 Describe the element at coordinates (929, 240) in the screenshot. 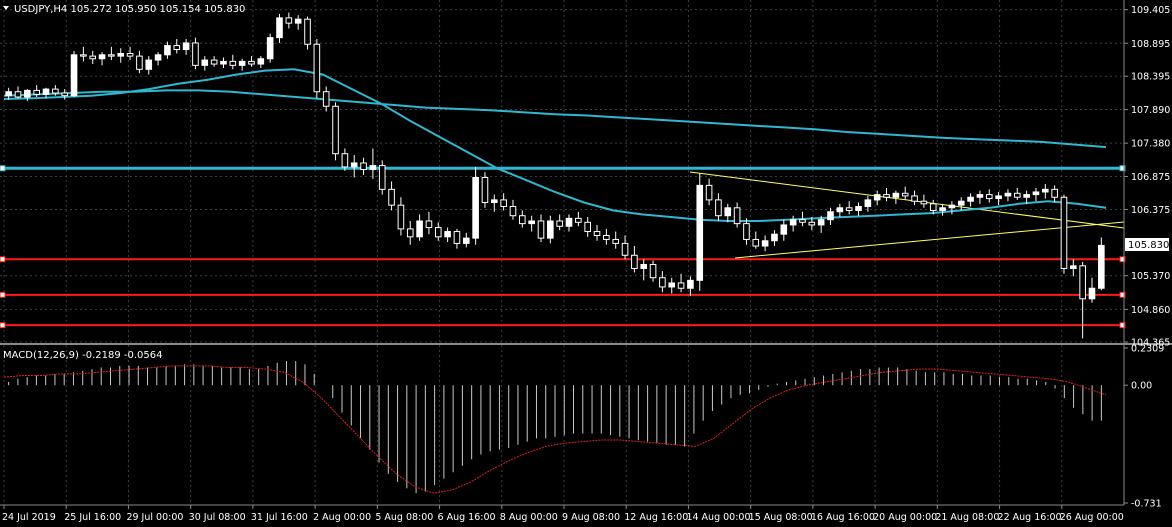

I see `trend-line-lower` at that location.